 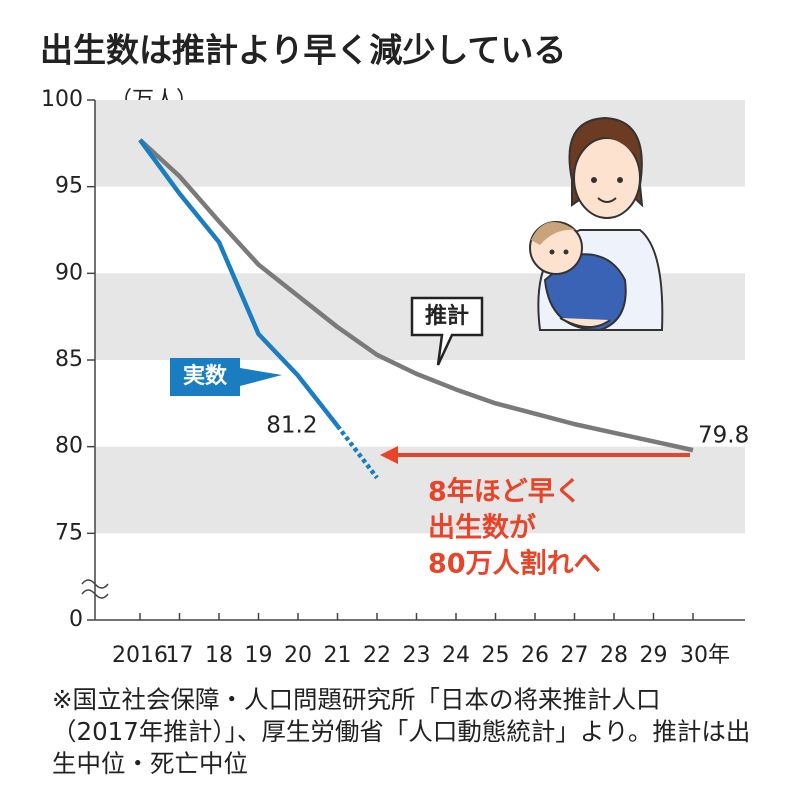 What do you see at coordinates (496, 655) in the screenshot?
I see `x-tick-label: 25` at bounding box center [496, 655].